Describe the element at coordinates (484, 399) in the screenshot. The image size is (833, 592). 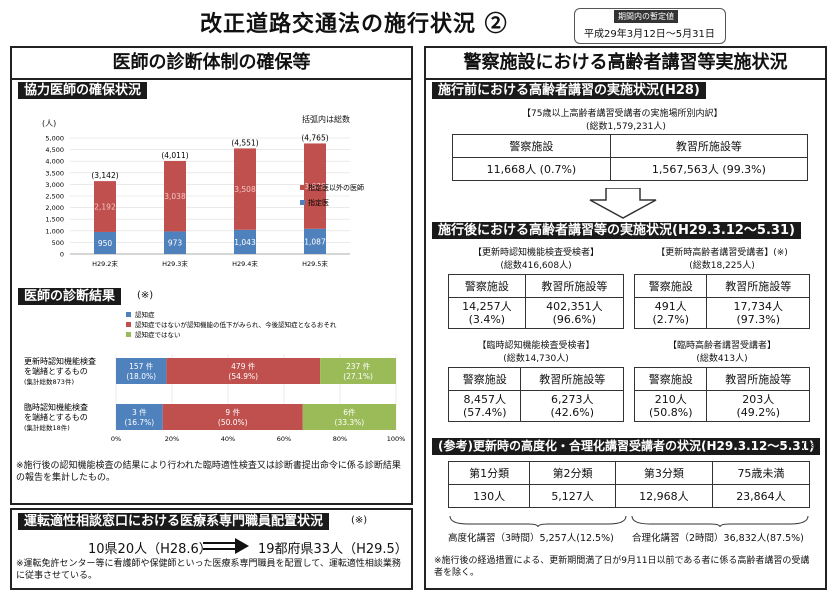
I see `after-val-count: 8,457人` at that location.